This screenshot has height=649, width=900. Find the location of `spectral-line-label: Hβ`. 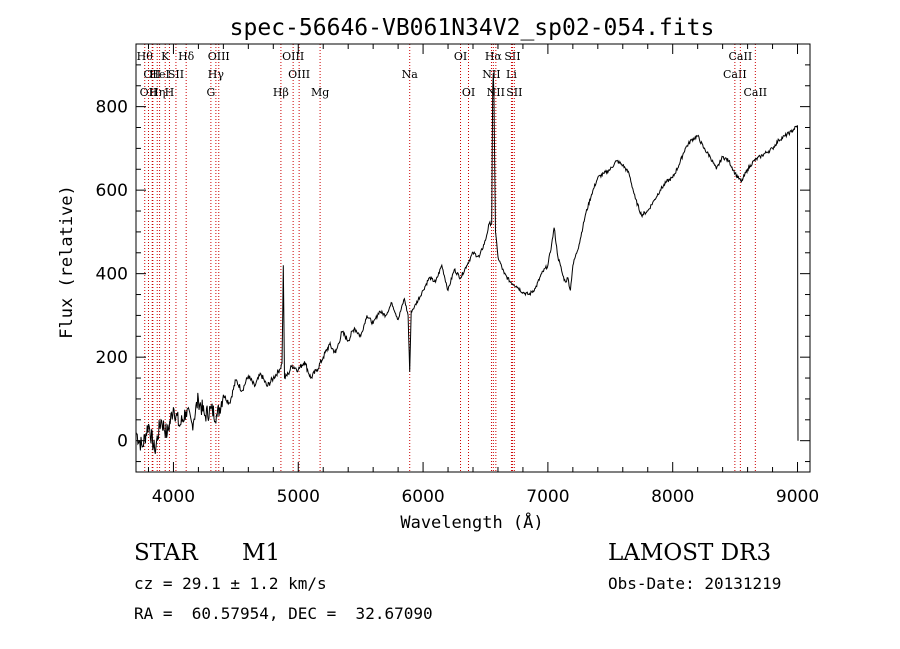

spectral-line-label: Hβ is located at coordinates (281, 92).